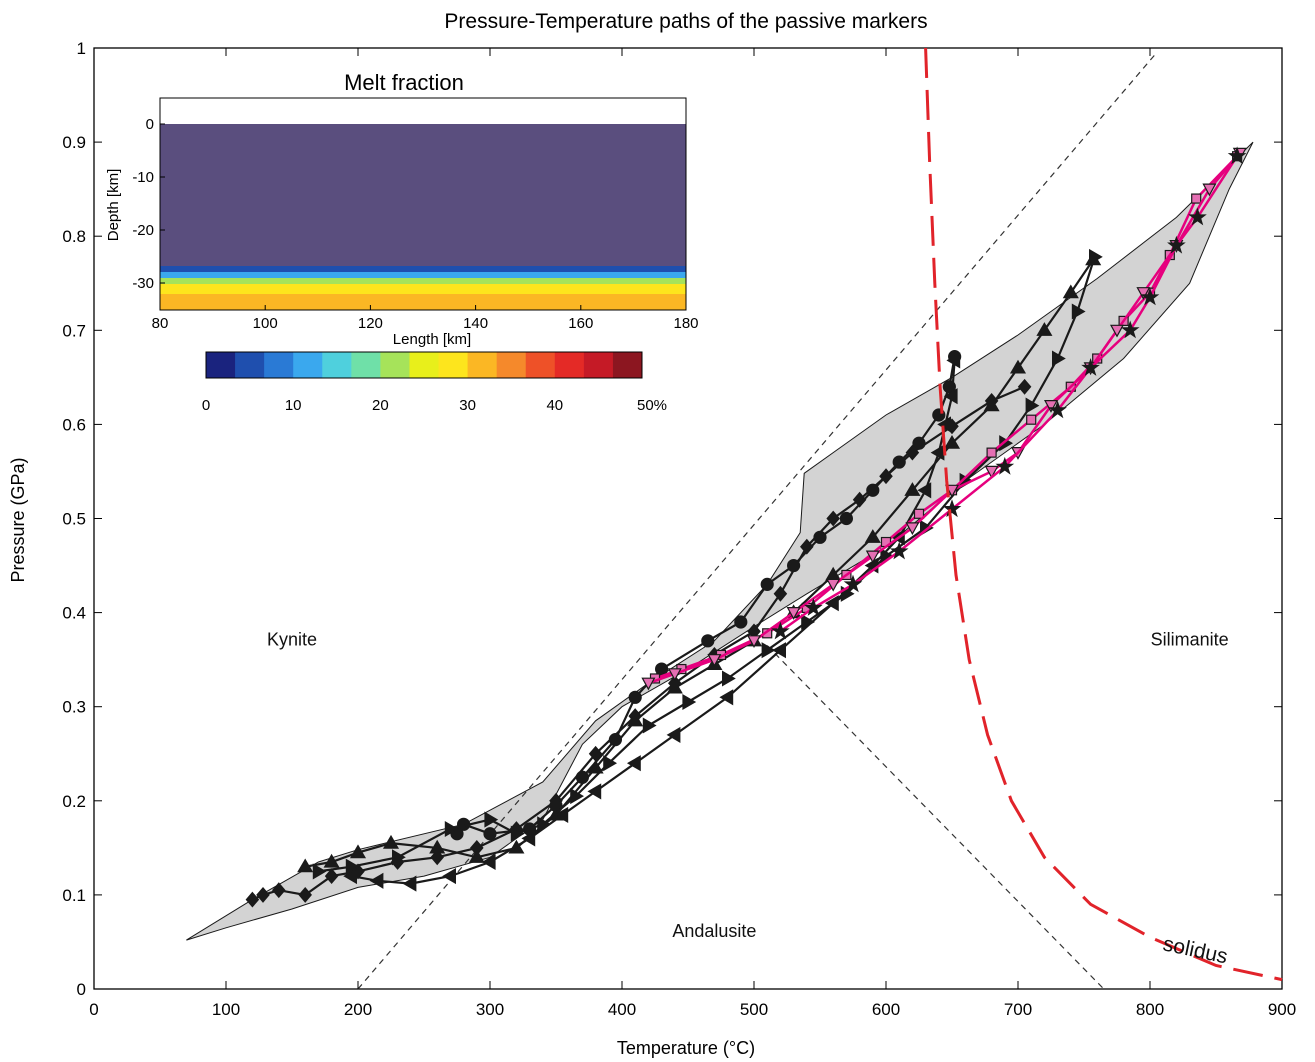 The height and width of the screenshot is (1062, 1315). What do you see at coordinates (652, 405) in the screenshot?
I see `colorbar-tick-label: 50%` at bounding box center [652, 405].